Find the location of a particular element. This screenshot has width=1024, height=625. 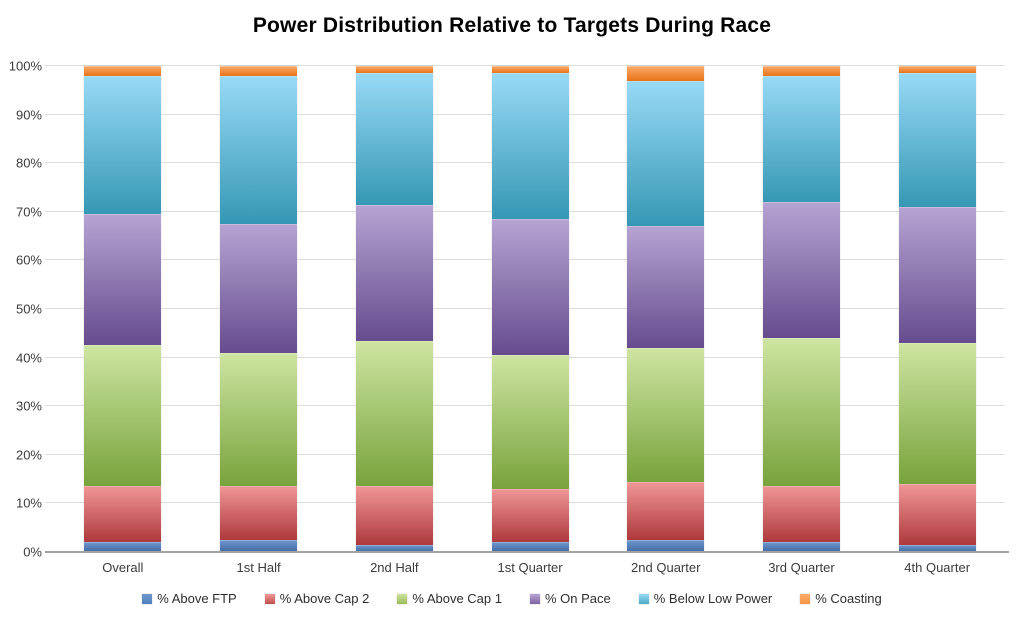

x-axis-label: 3rd Quarter is located at coordinates (801, 567).